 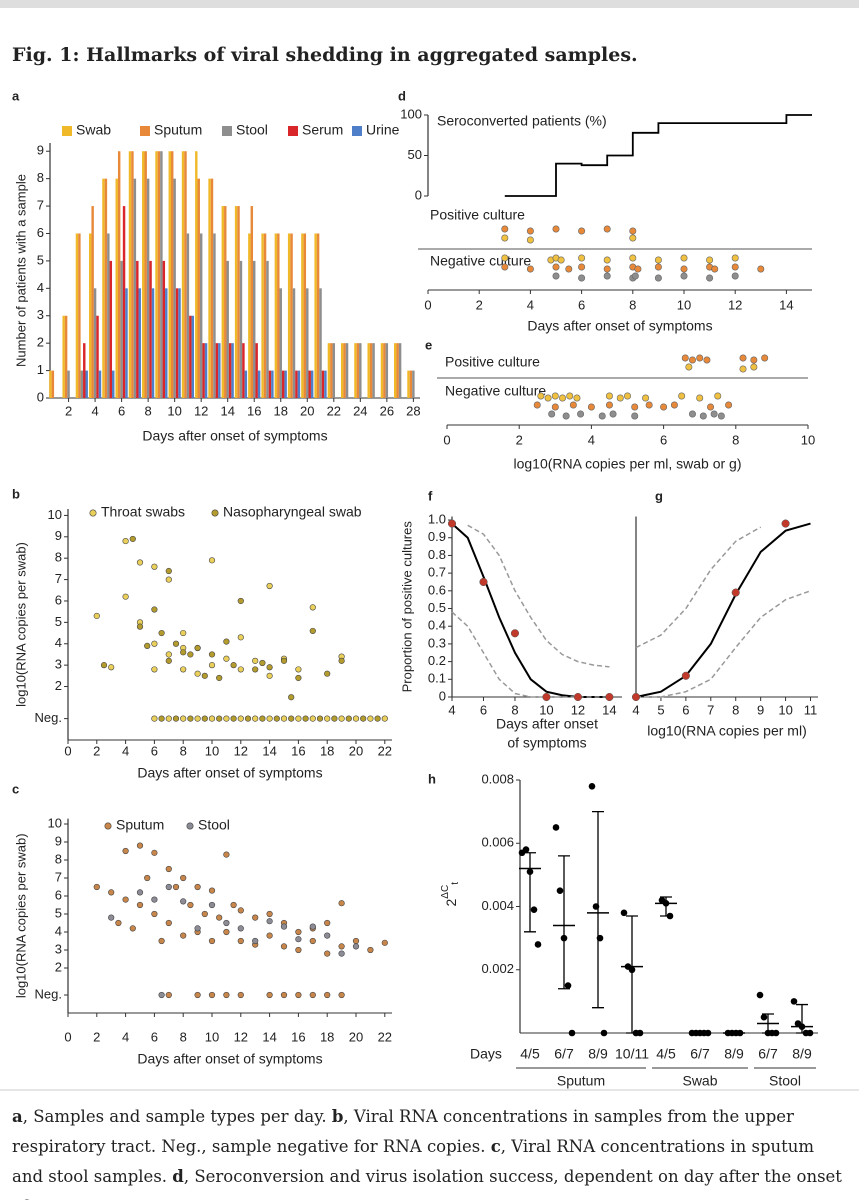 I want to click on legend-label: Serum, so click(x=322, y=130).